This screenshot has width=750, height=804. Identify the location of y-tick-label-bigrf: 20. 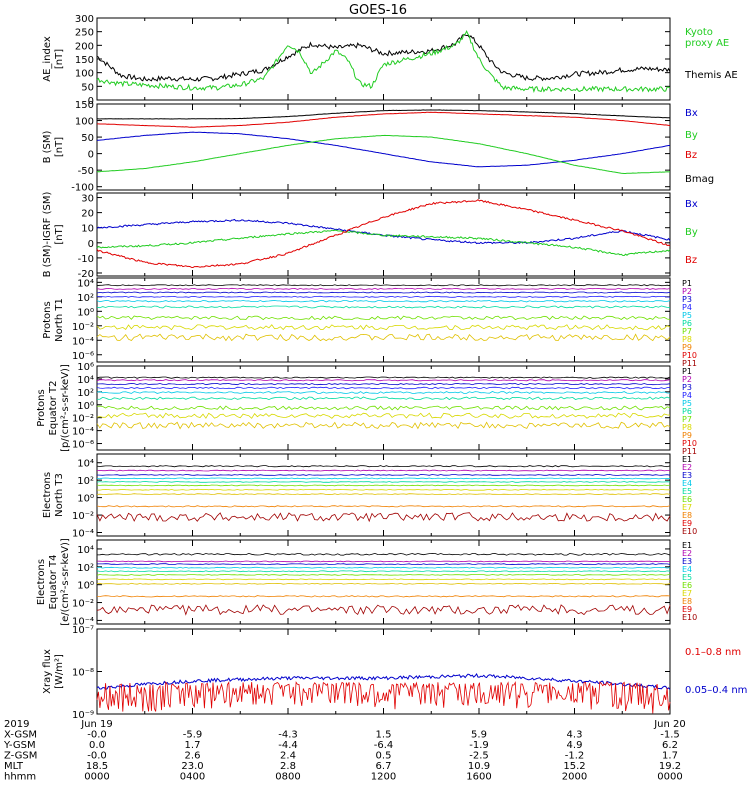
(87, 214).